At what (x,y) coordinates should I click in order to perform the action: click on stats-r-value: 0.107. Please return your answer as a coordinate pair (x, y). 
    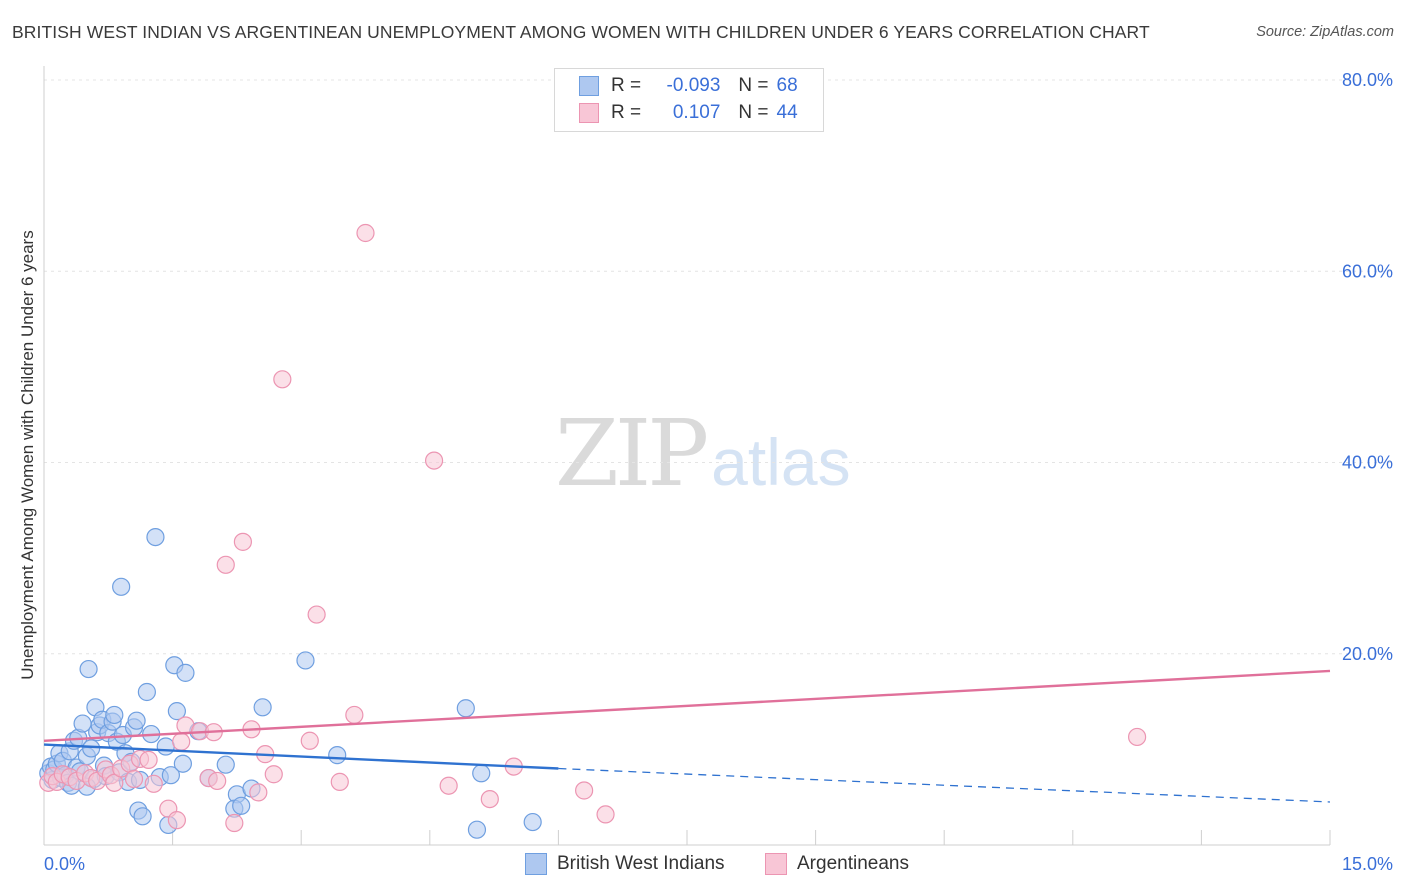
    Looking at the image, I should click on (696, 112).